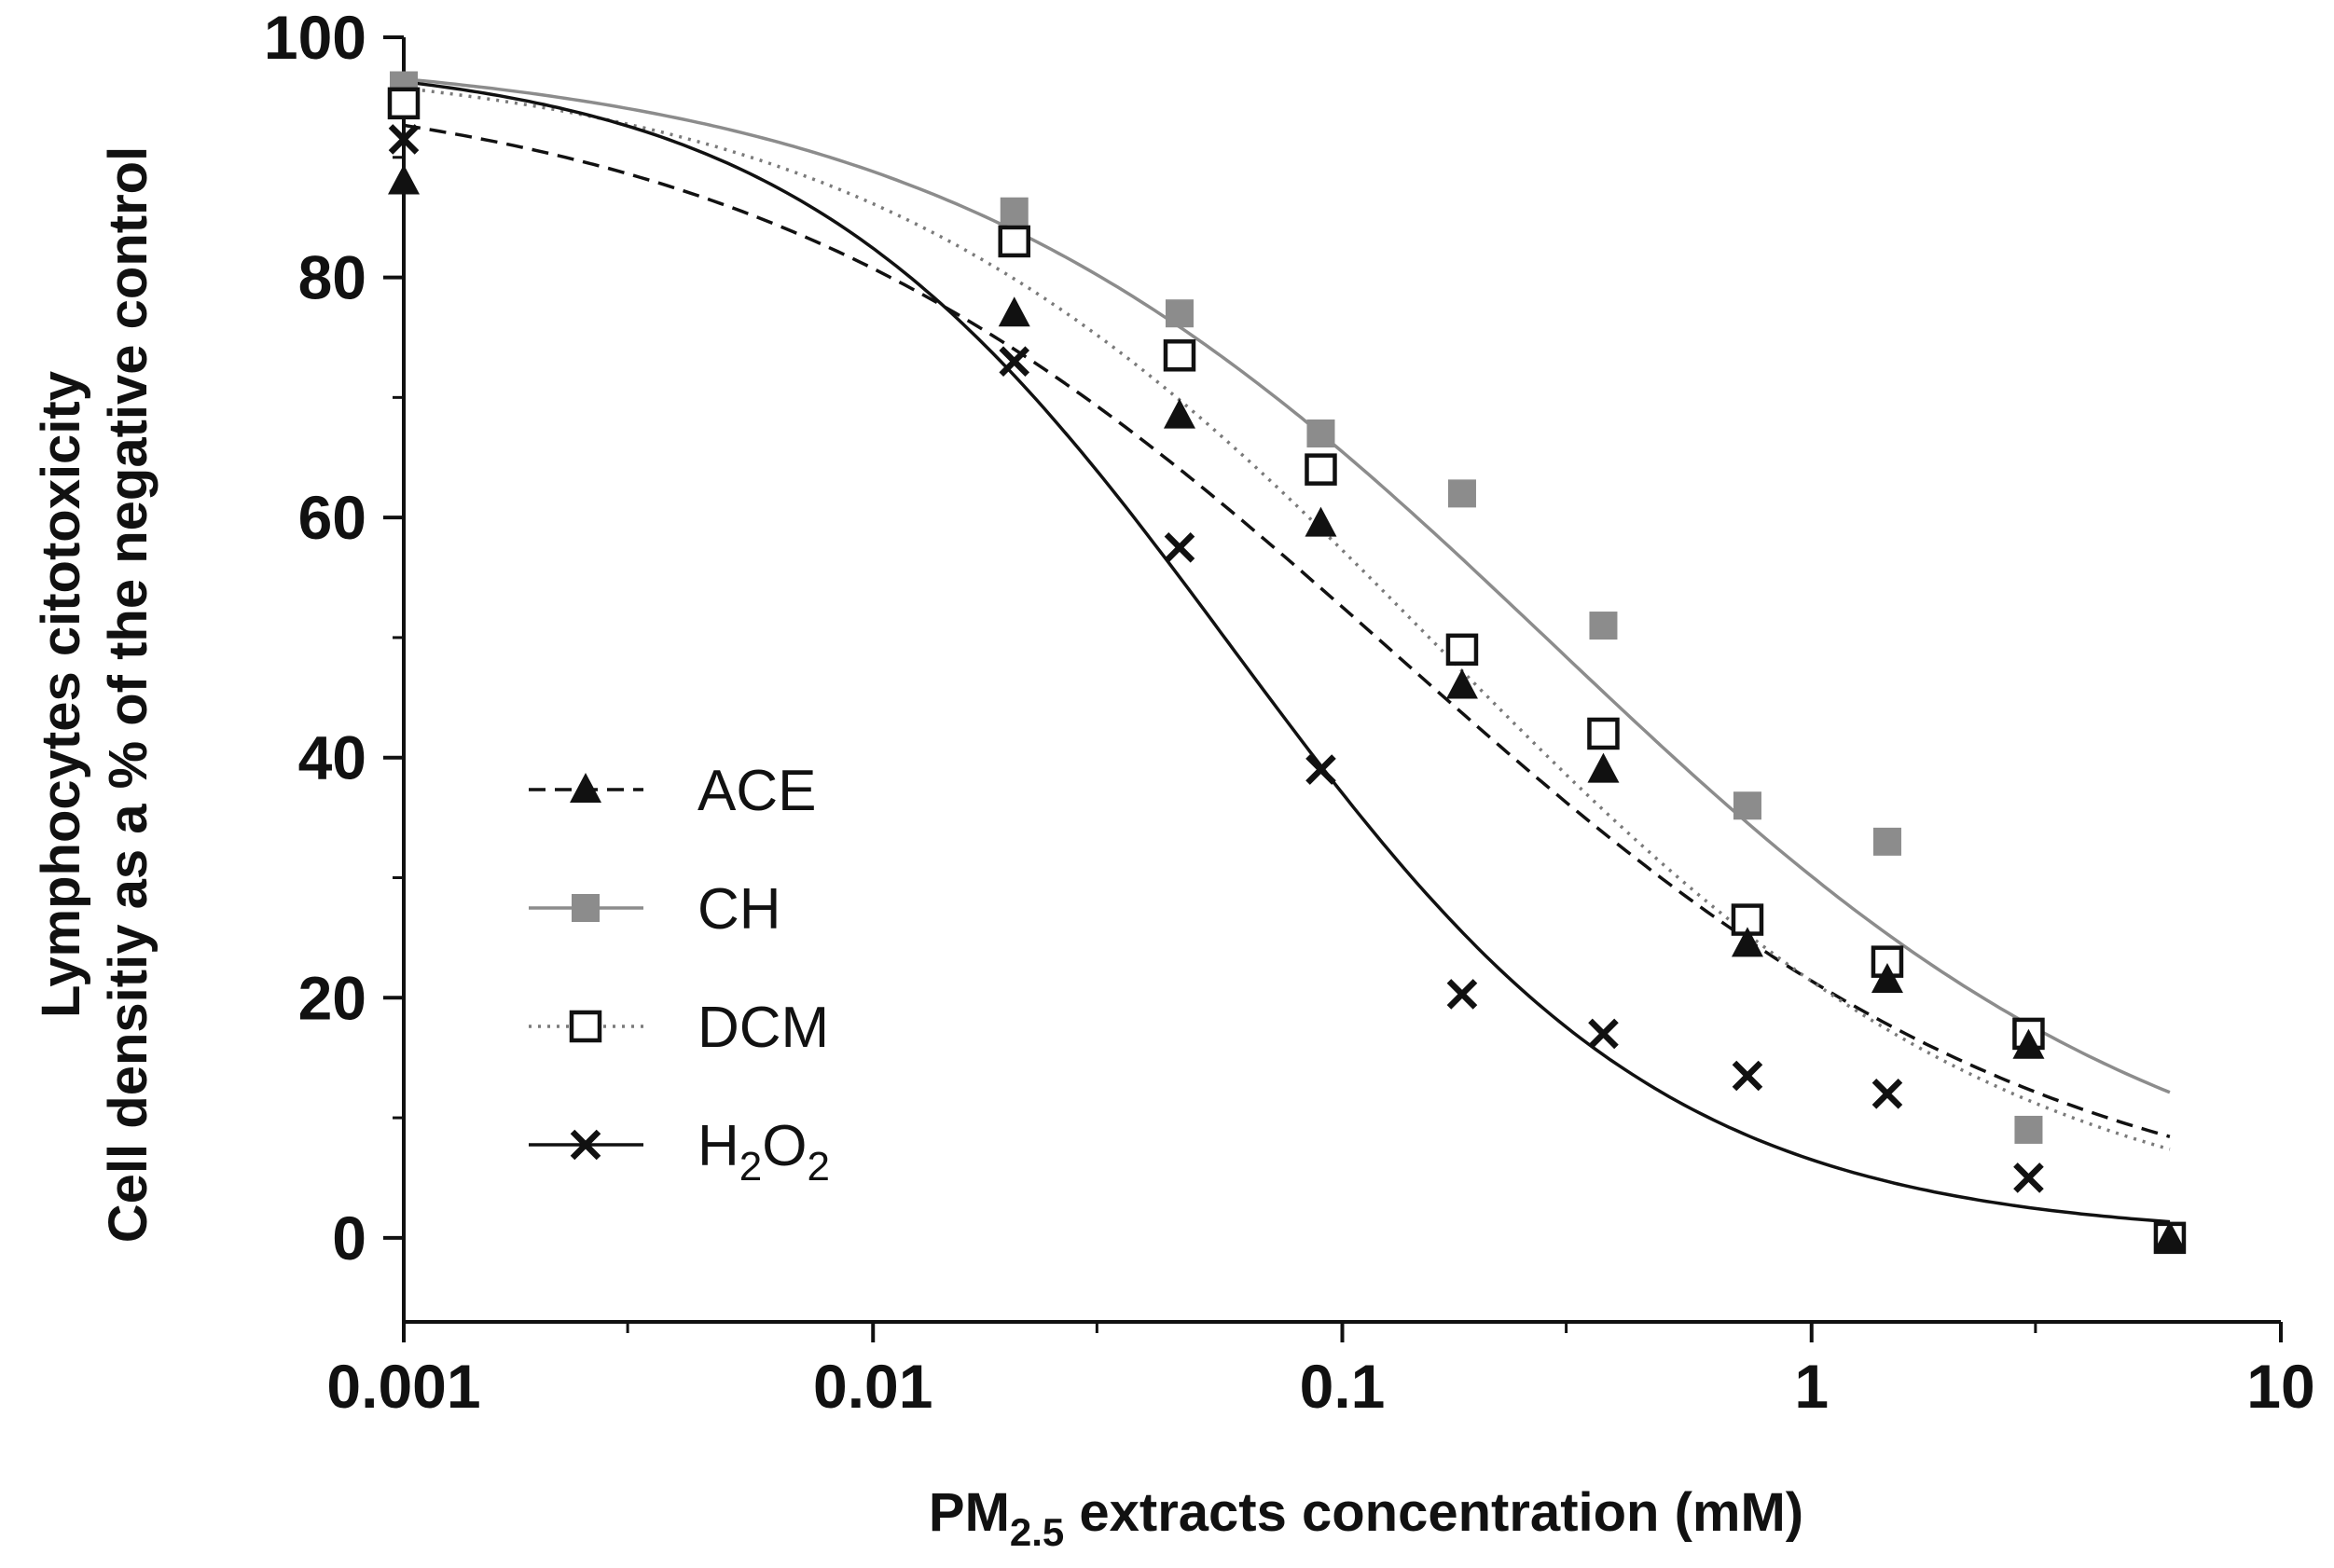 The height and width of the screenshot is (1568, 2334). What do you see at coordinates (403, 1386) in the screenshot?
I see `x-tick-label: 0.001` at bounding box center [403, 1386].